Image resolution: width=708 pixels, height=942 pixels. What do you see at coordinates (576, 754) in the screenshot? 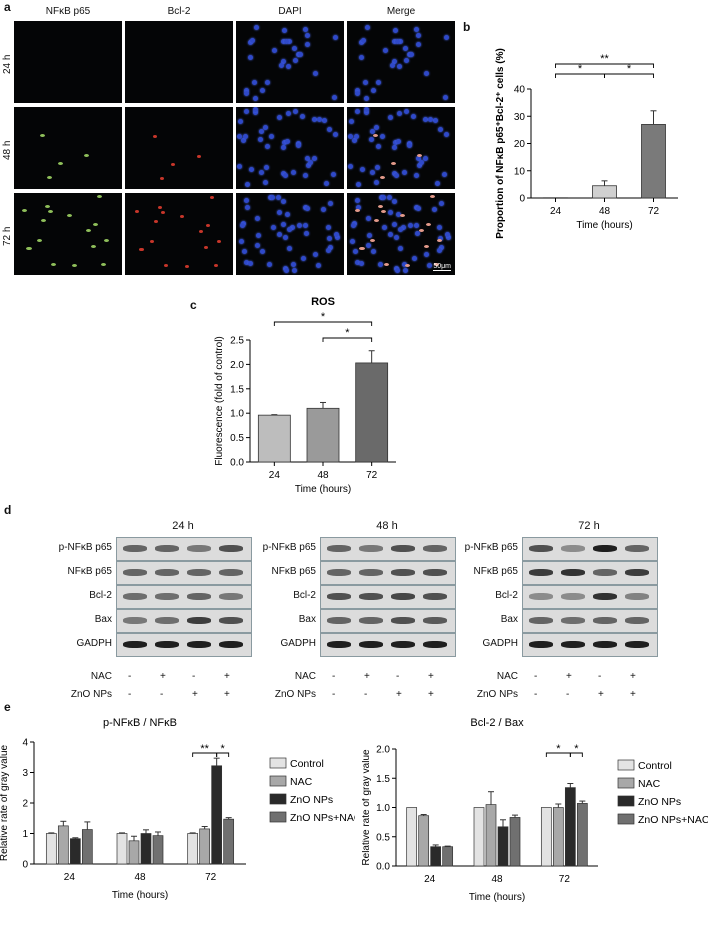
I see `significance-bracket` at bounding box center [576, 754].